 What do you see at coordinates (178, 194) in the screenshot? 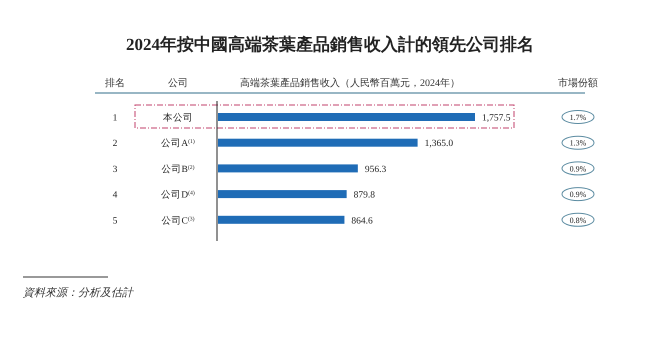
I see `y-tick-label: 公司D$^{(4)}$` at bounding box center [178, 194].